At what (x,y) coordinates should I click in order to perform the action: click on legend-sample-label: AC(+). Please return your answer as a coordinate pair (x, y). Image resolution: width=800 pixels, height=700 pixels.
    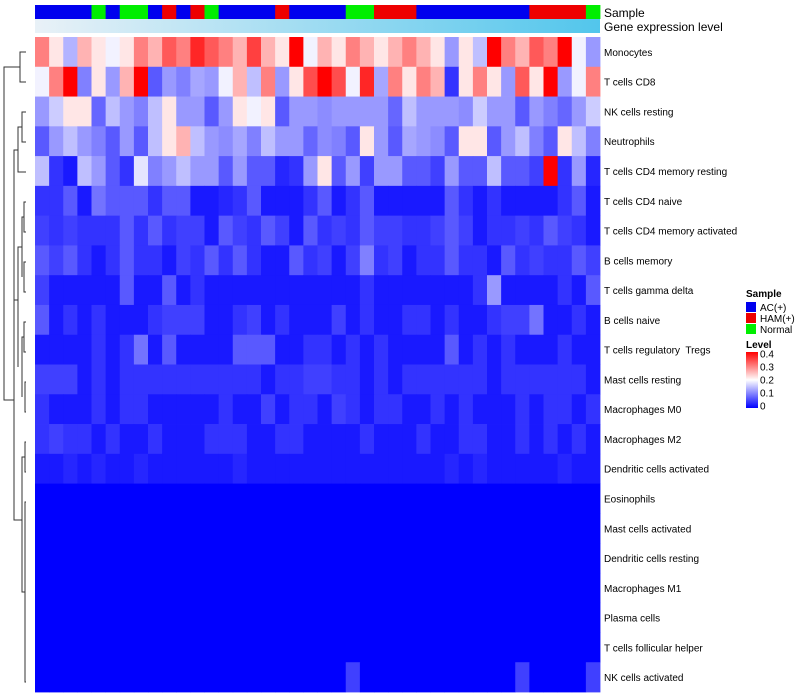
    Looking at the image, I should click on (773, 308).